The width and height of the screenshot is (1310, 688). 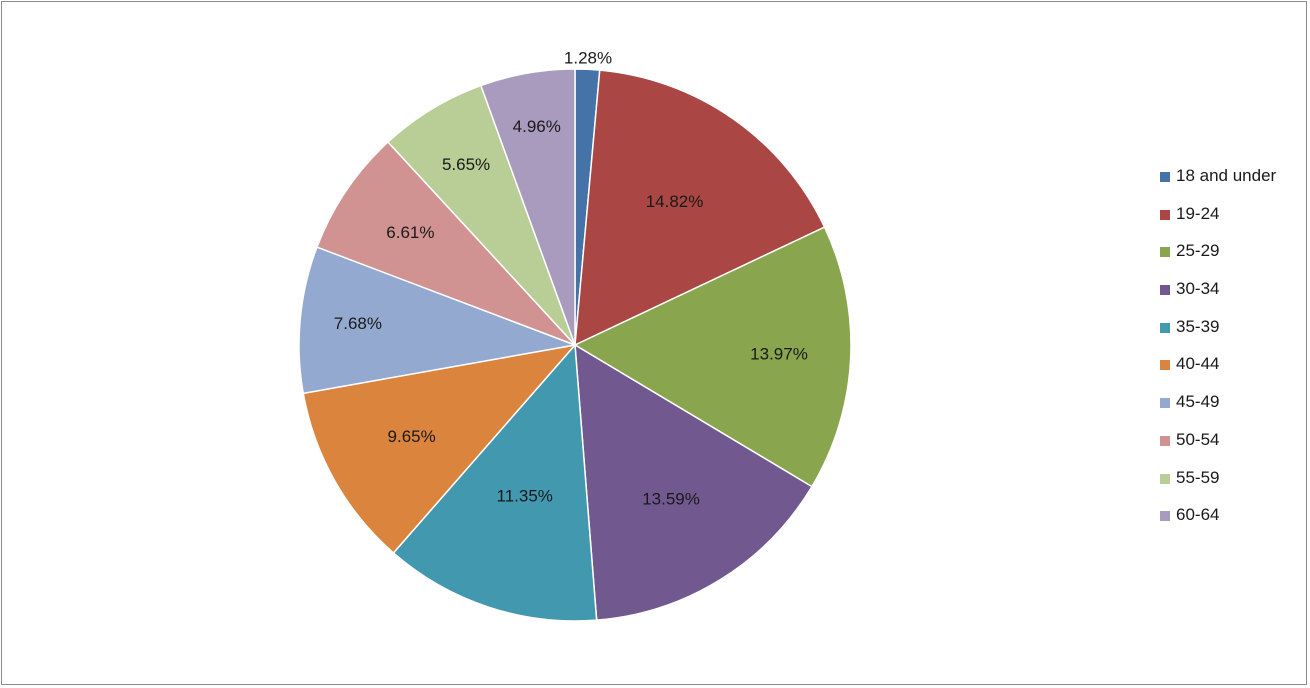 What do you see at coordinates (1198, 402) in the screenshot?
I see `legend-label: 45-49` at bounding box center [1198, 402].